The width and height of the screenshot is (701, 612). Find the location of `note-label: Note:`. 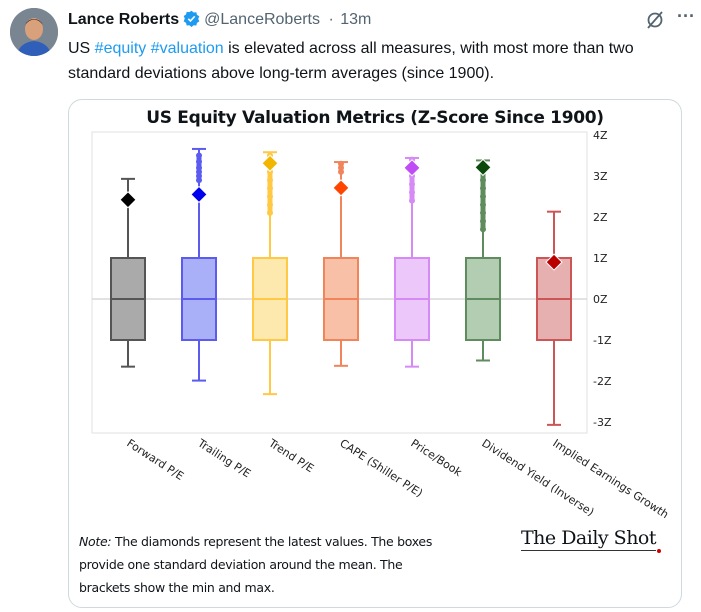

note-label: Note: is located at coordinates (95, 541).